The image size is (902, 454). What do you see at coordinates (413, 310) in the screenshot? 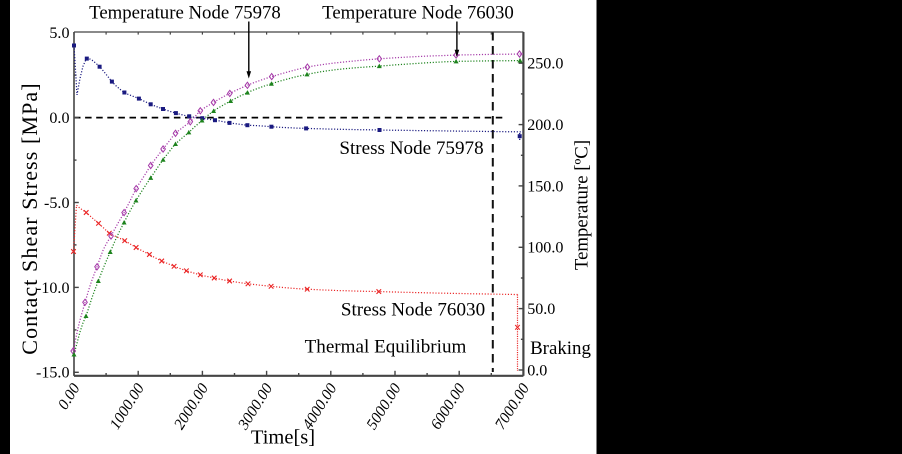
I see `svg-text: Stress Node 76030` at bounding box center [413, 310].